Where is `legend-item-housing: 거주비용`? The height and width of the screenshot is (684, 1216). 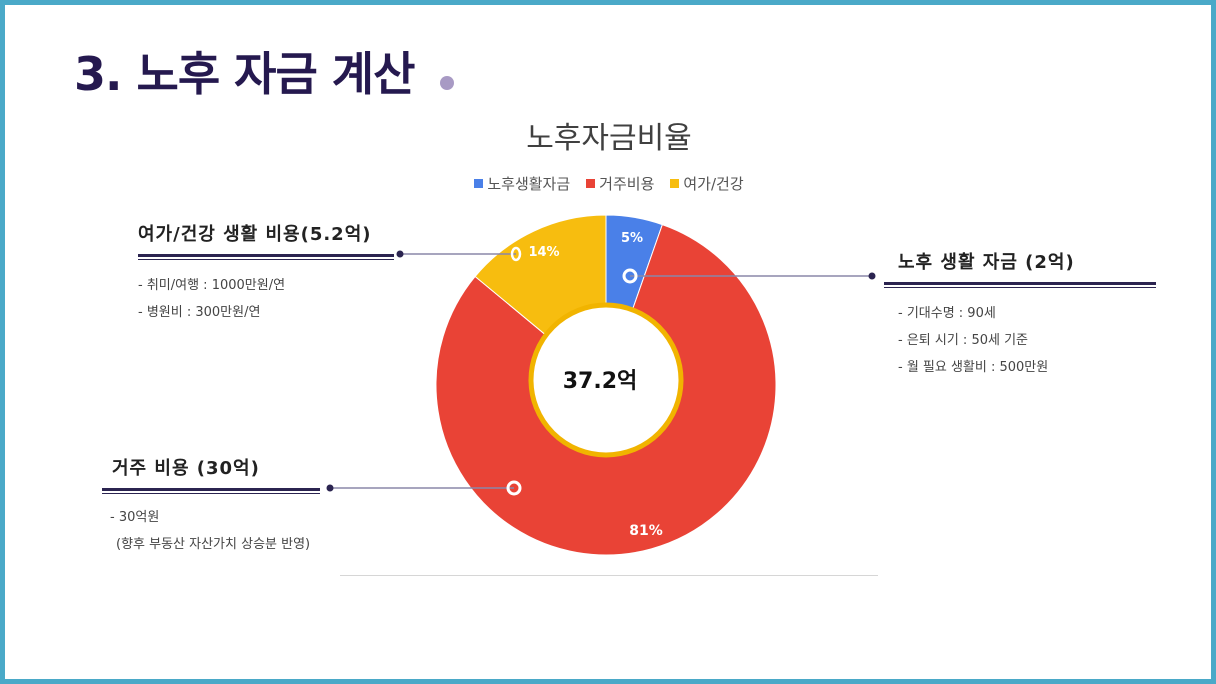 legend-item-housing: 거주비용 is located at coordinates (620, 183).